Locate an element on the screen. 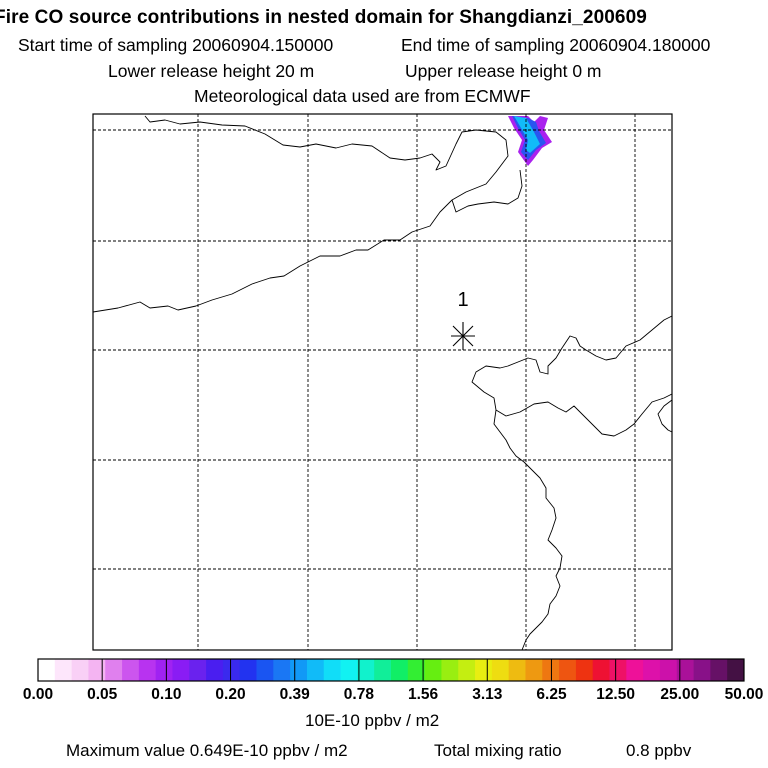 Image resolution: width=768 pixels, height=768 pixels. sampling-end-time: End time of sampling 20060904.180000 is located at coordinates (556, 45).